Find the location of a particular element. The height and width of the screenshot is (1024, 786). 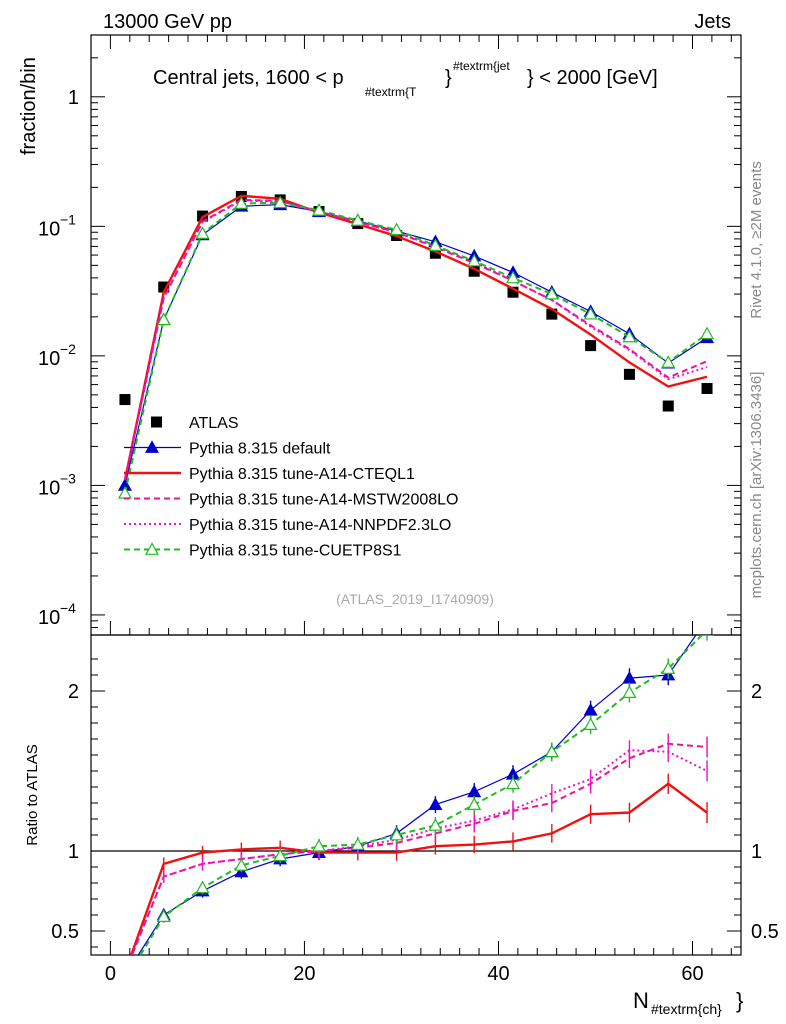

ratio-series-cteql1 is located at coordinates (418, 864).